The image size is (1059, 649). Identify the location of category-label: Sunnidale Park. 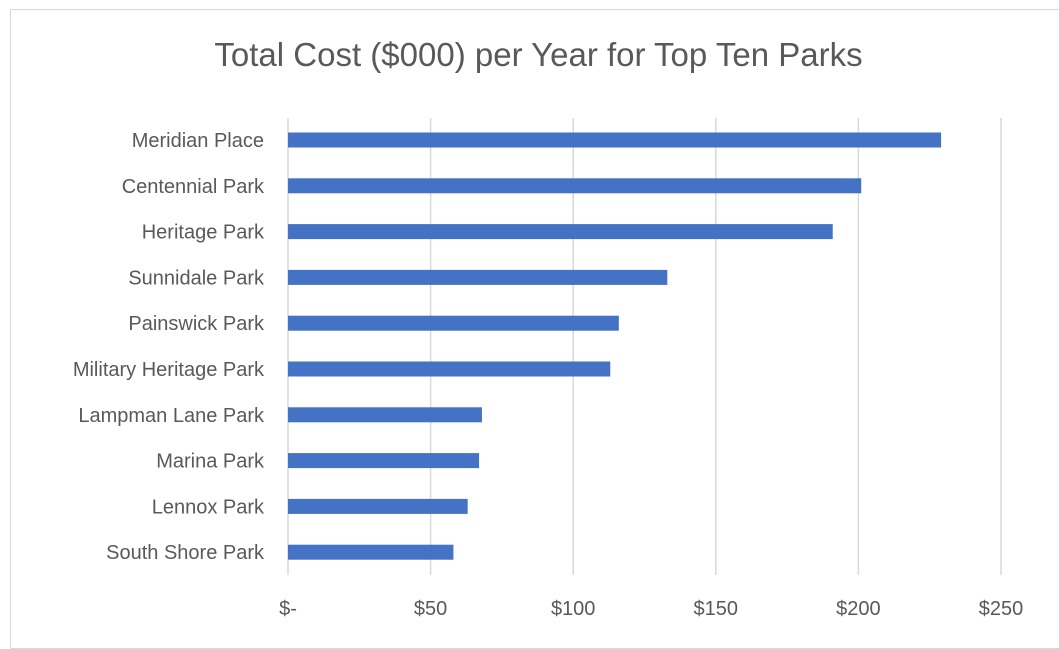
(196, 278).